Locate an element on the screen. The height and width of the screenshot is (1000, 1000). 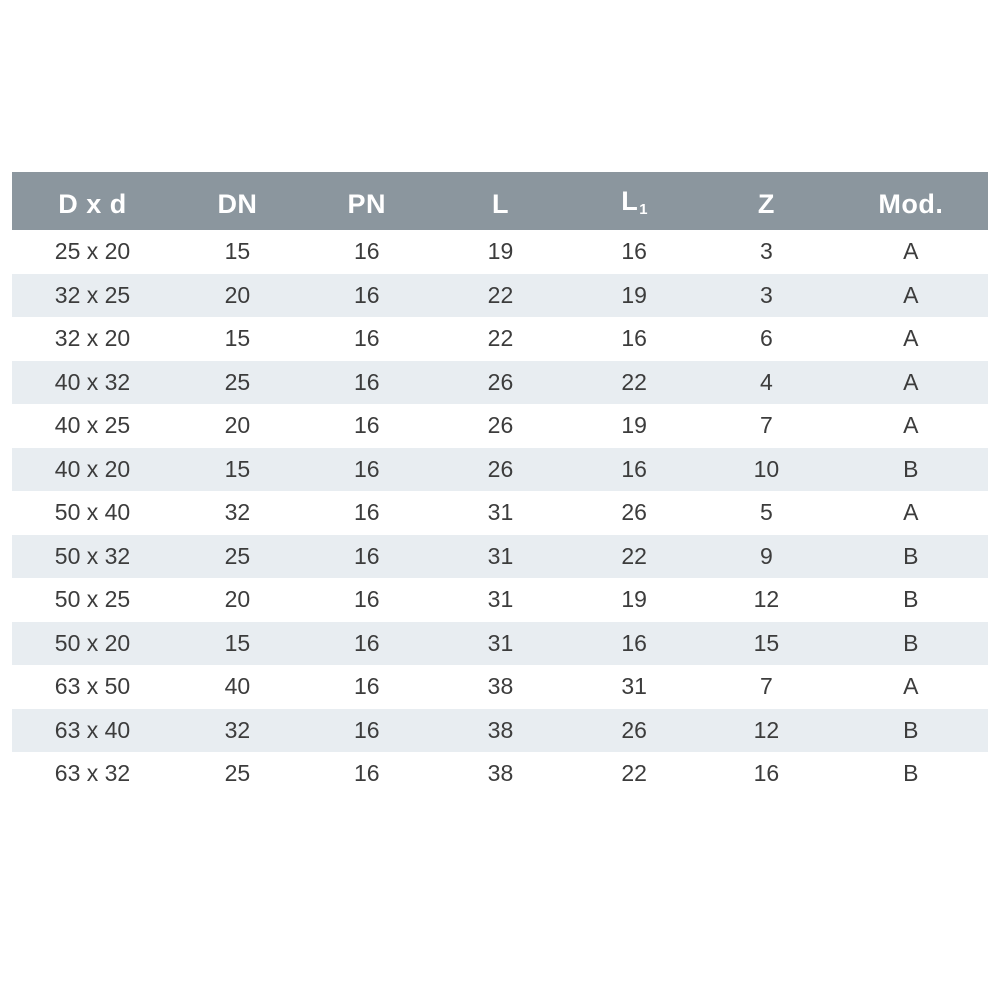
table-row: 25 x 20 15 16 19 16 3 A is located at coordinates (500, 252).